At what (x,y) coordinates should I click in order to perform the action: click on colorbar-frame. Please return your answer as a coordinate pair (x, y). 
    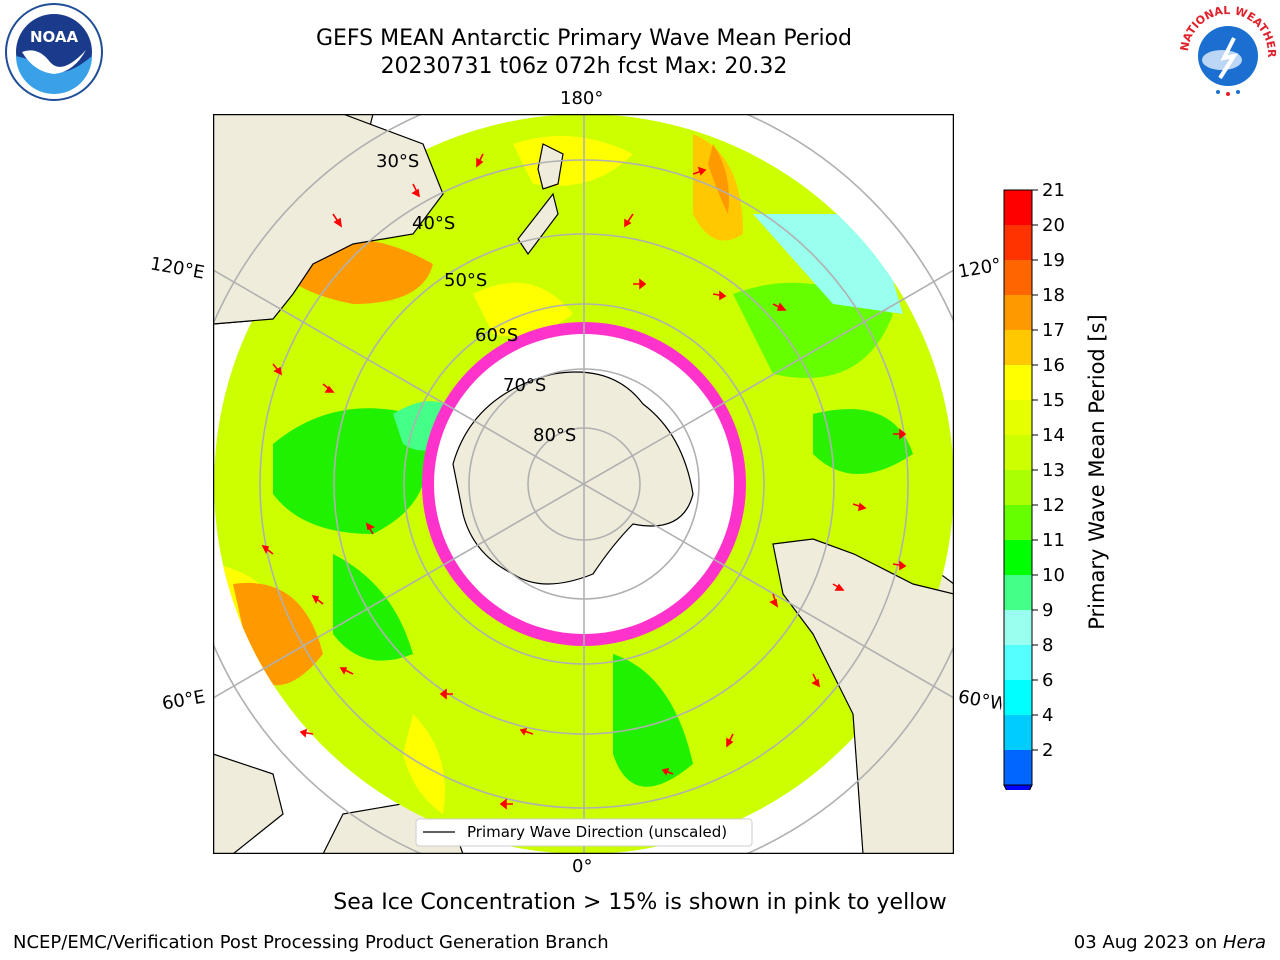
    Looking at the image, I should click on (1018, 489).